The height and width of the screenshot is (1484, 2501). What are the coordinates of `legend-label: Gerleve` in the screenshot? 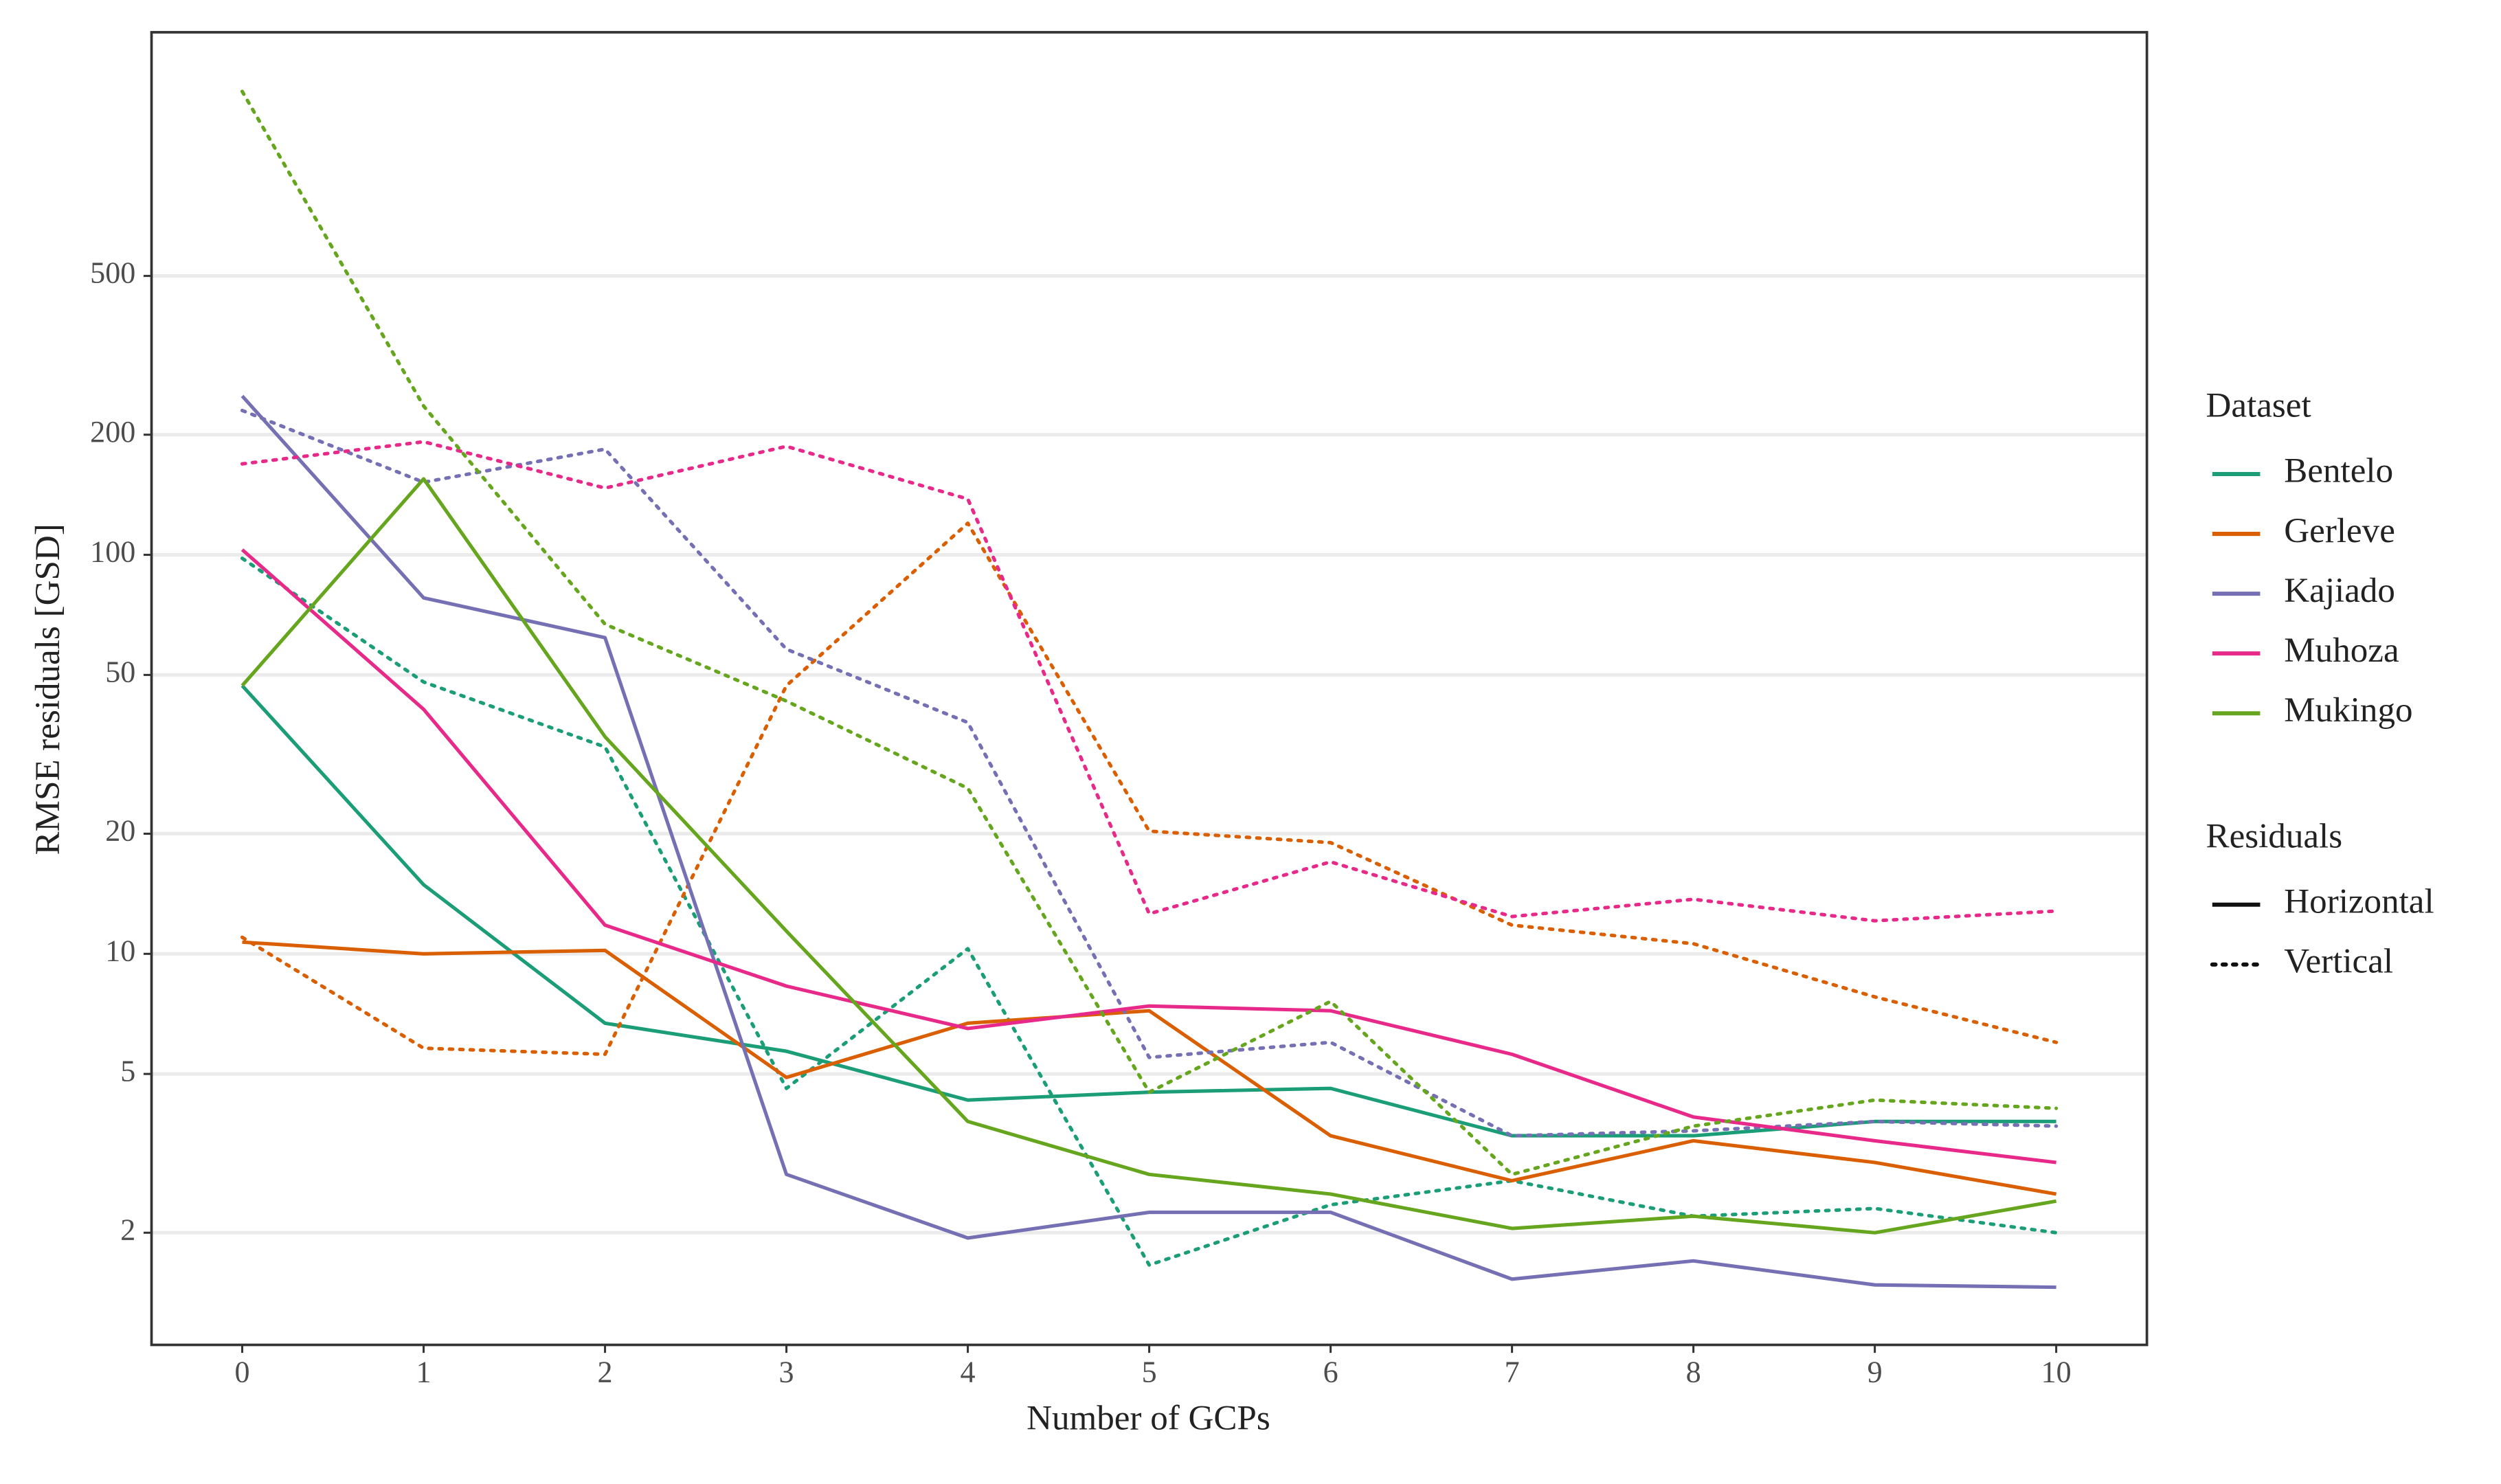 It's located at (2339, 530).